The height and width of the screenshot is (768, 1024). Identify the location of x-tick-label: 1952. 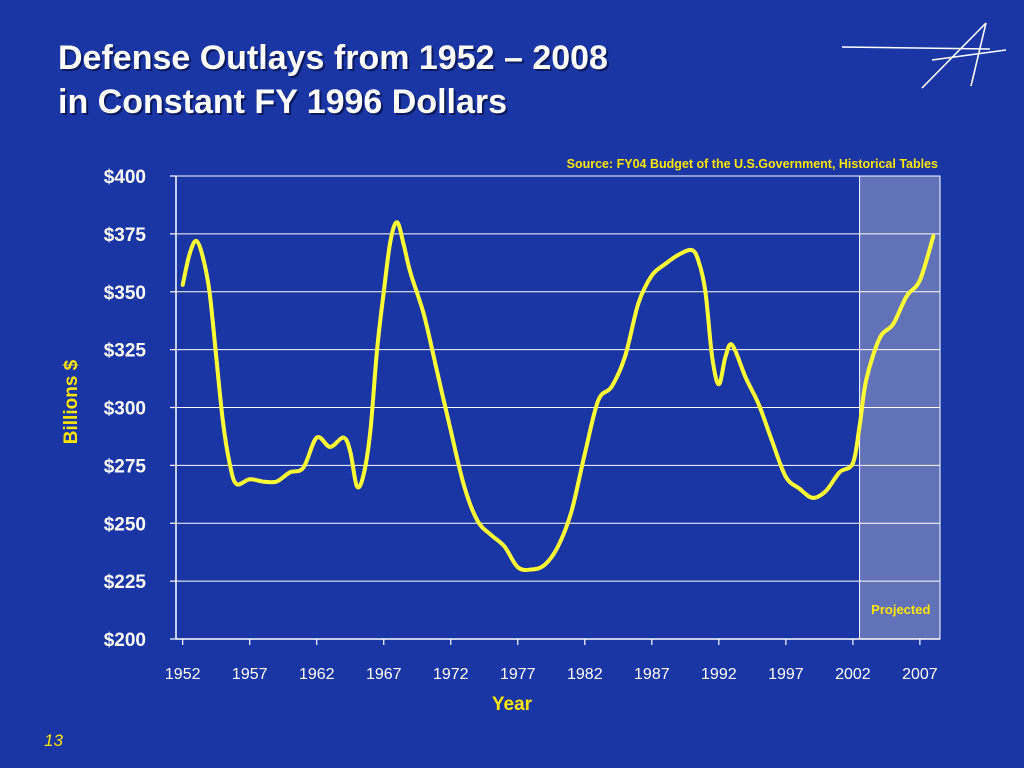
(183, 674).